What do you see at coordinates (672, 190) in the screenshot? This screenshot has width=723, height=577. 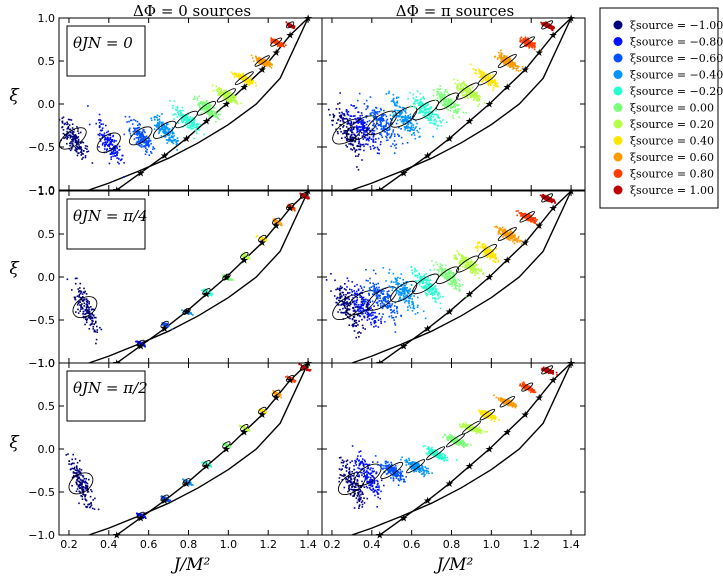 I see `legend-entry-10: ξsource = 1.00` at bounding box center [672, 190].